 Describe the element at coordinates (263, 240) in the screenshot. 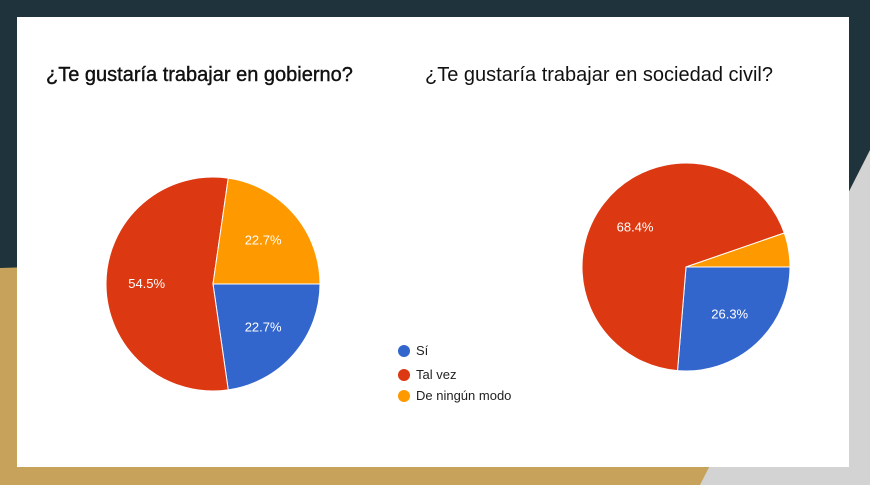

I see `pie1-label-de-ningun-modo: 22.7%` at that location.